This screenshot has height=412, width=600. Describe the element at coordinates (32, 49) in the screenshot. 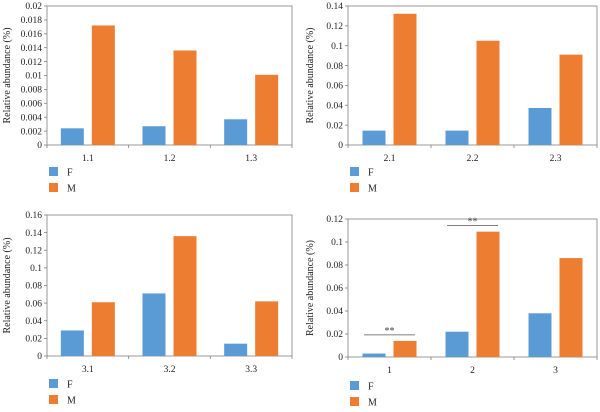

I see `y-tick-label: 0.014` at that location.